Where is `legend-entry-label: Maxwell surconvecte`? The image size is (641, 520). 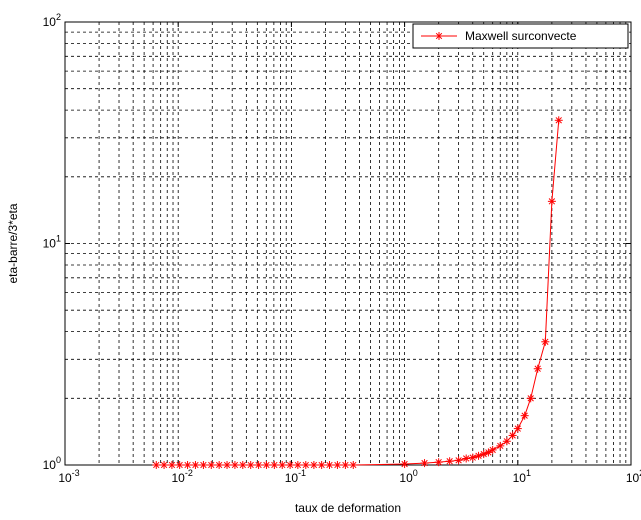
legend-entry-label: Maxwell surconvecte is located at coordinates (521, 36).